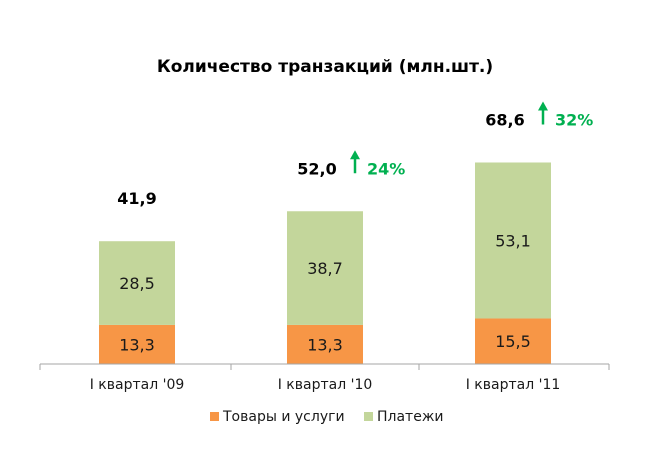  Describe the element at coordinates (316, 168) in the screenshot. I see `total-label: 52,0` at that location.